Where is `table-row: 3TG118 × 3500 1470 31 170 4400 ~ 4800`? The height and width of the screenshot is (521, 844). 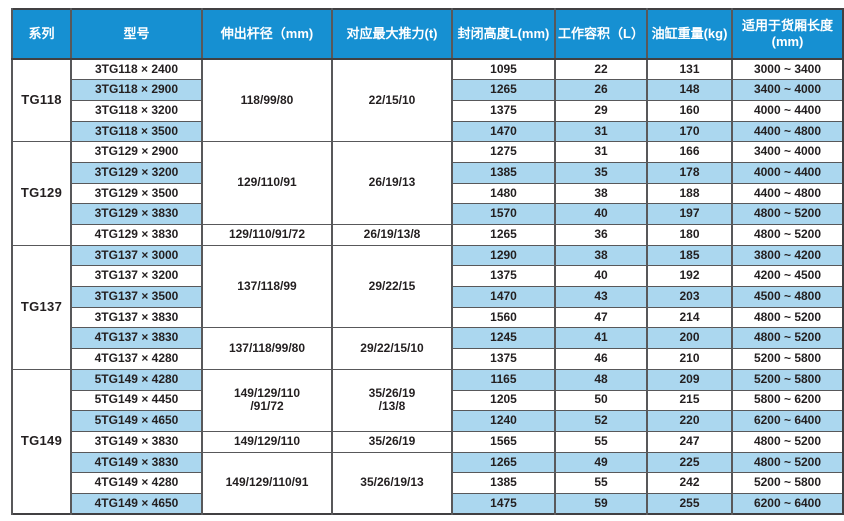 table-row: 3TG118 × 3500 1470 31 170 4400 ~ 4800 is located at coordinates (427, 131).